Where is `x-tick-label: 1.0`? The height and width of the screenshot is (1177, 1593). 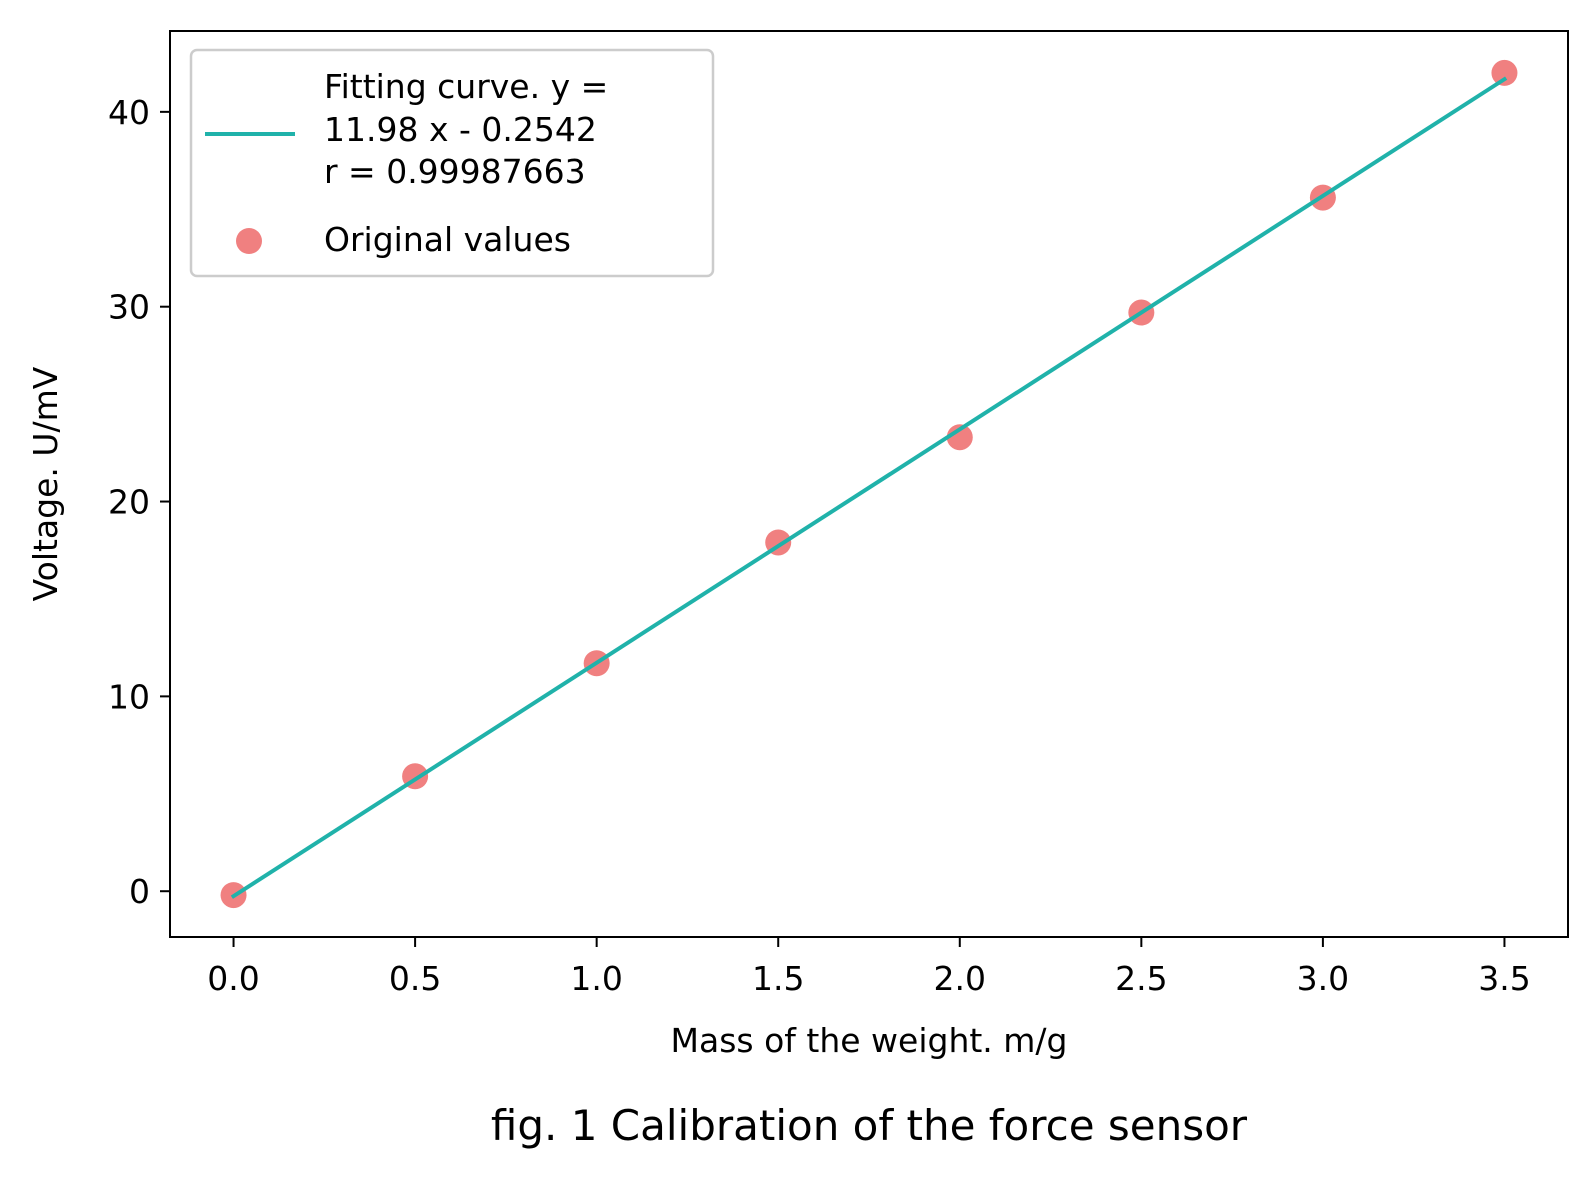
x-tick-label: 1.0 is located at coordinates (596, 978).